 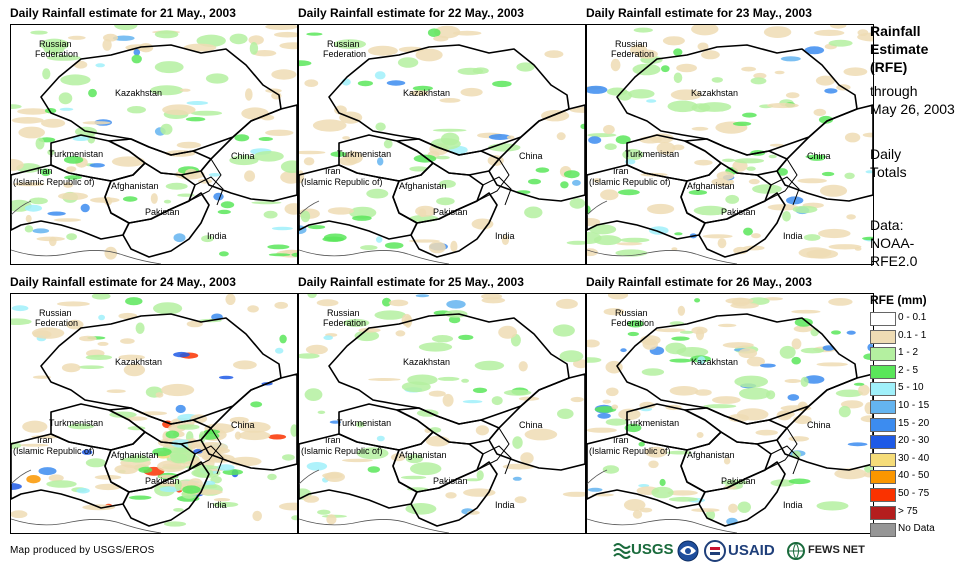 What do you see at coordinates (912, 100) in the screenshot?
I see `sidebar-period: through May 26, 2003` at bounding box center [912, 100].